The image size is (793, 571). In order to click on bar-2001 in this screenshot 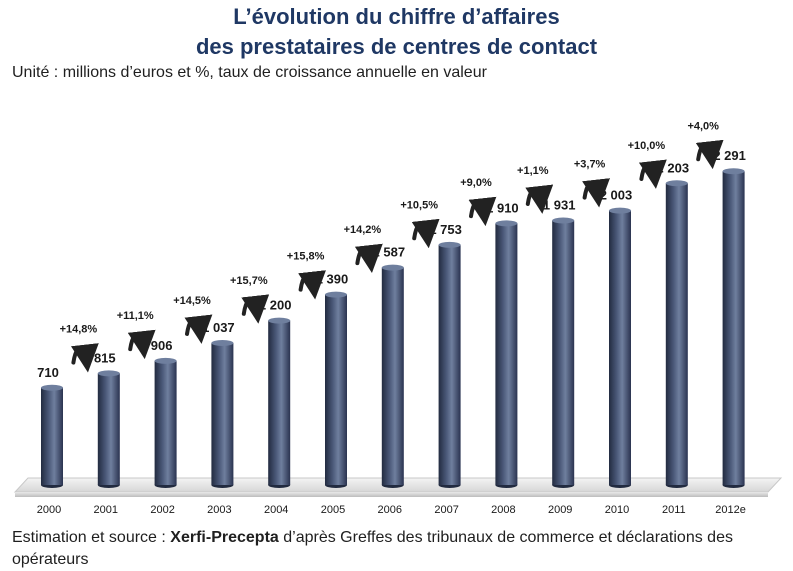, I will do `click(108, 429)`.